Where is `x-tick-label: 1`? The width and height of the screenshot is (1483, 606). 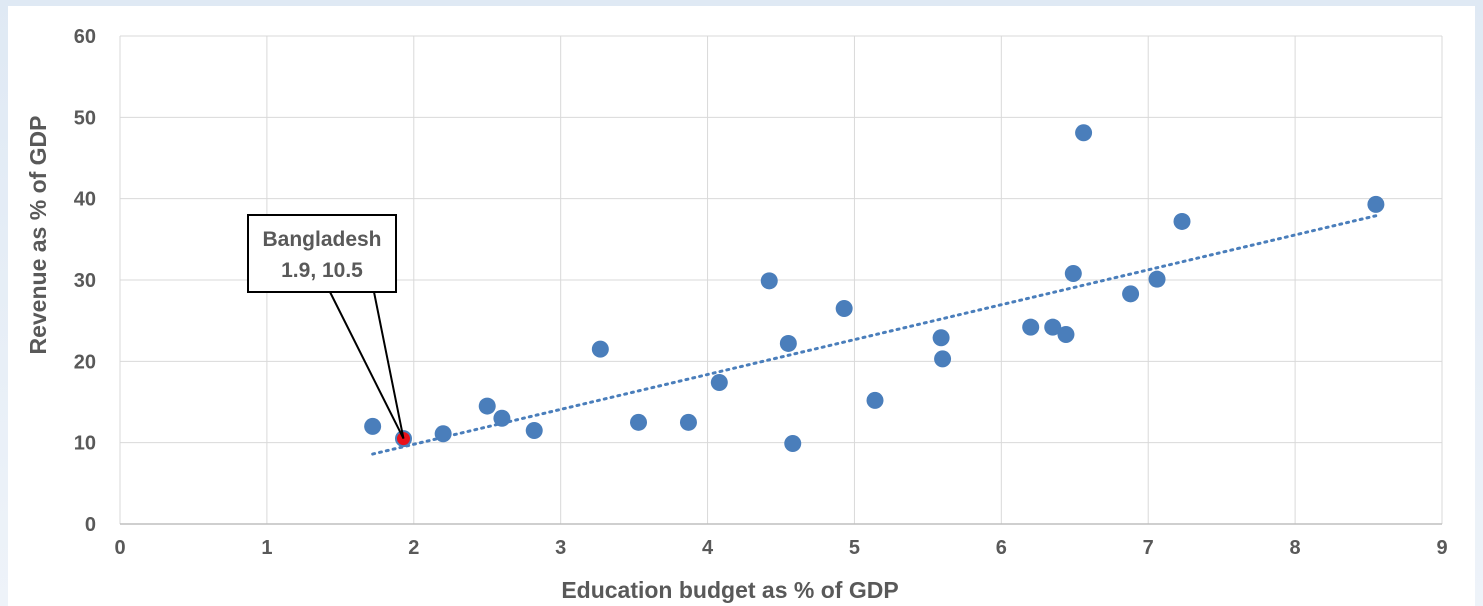 x-tick-label: 1 is located at coordinates (266, 548).